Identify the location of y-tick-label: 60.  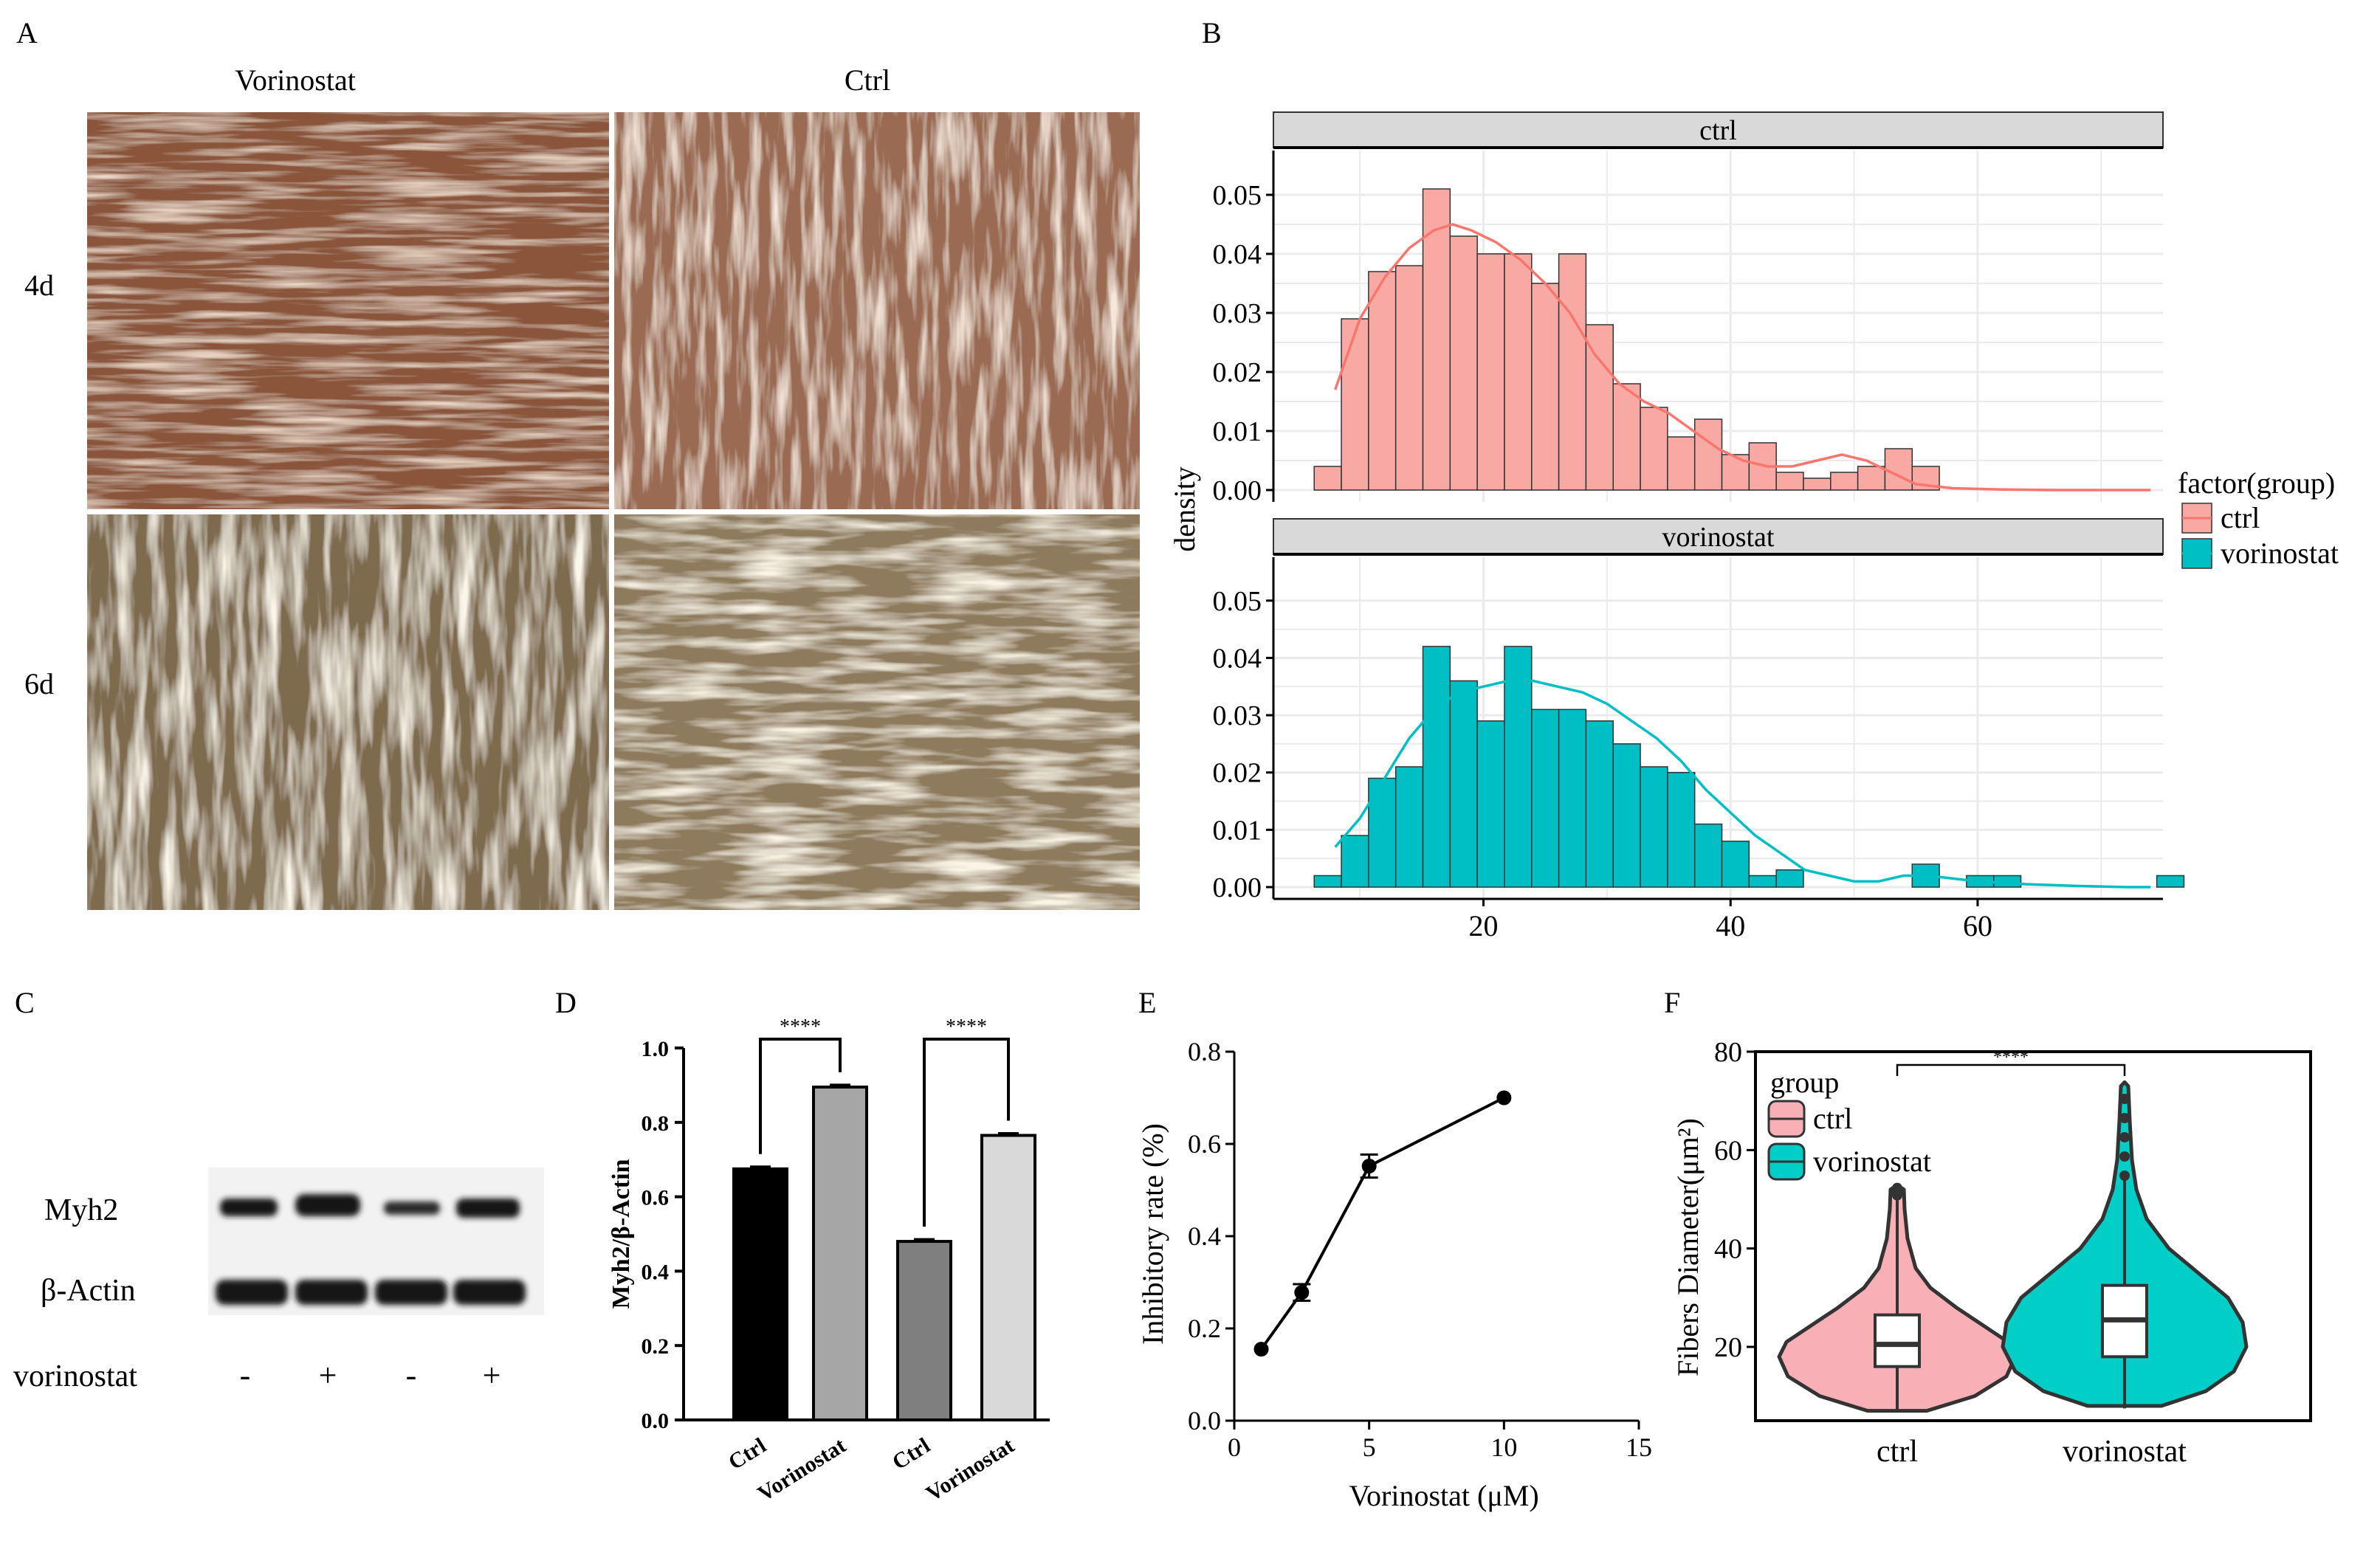
(1728, 1150).